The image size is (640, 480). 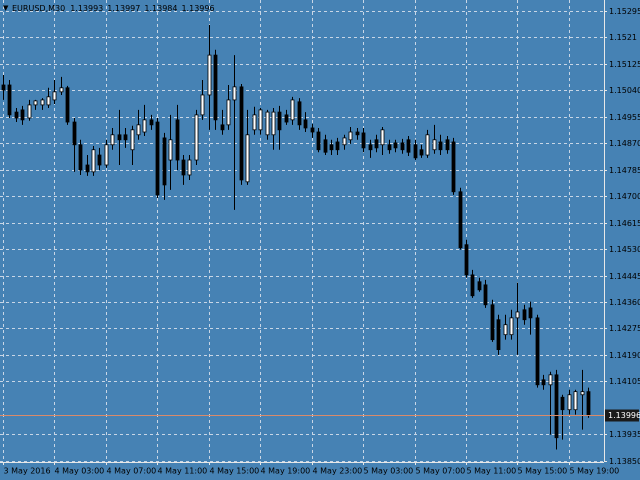 I want to click on header-open: 1.13993, so click(x=86, y=8).